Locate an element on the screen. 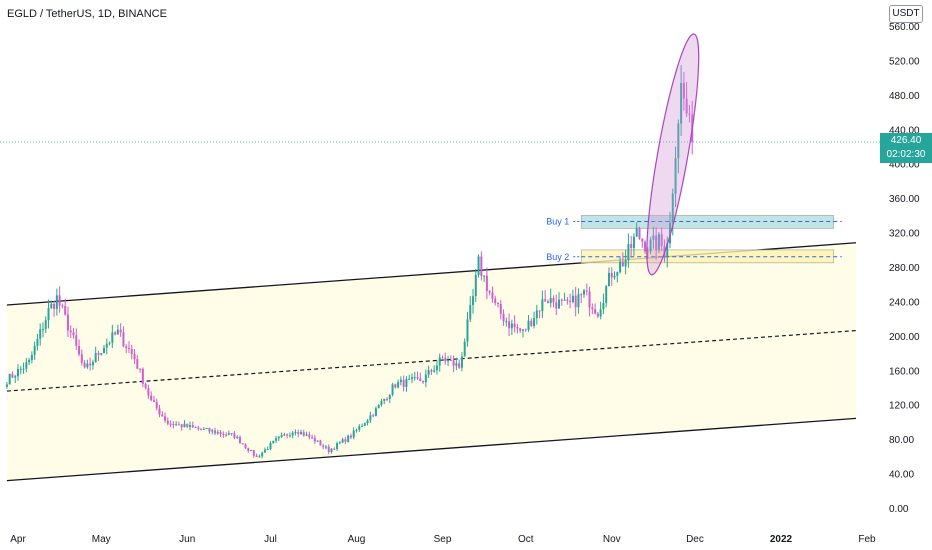  x-tick-label: Dec is located at coordinates (695, 539).